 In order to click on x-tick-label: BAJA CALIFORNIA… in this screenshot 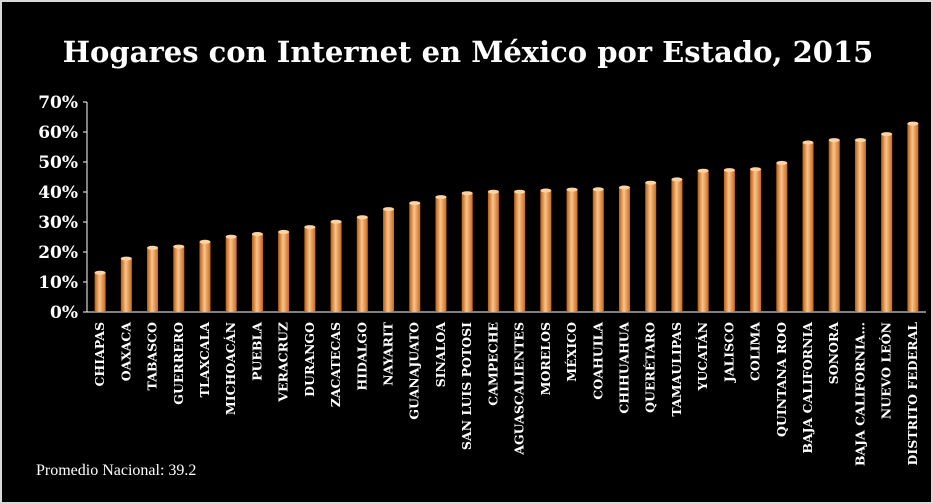, I will do `click(859, 394)`.